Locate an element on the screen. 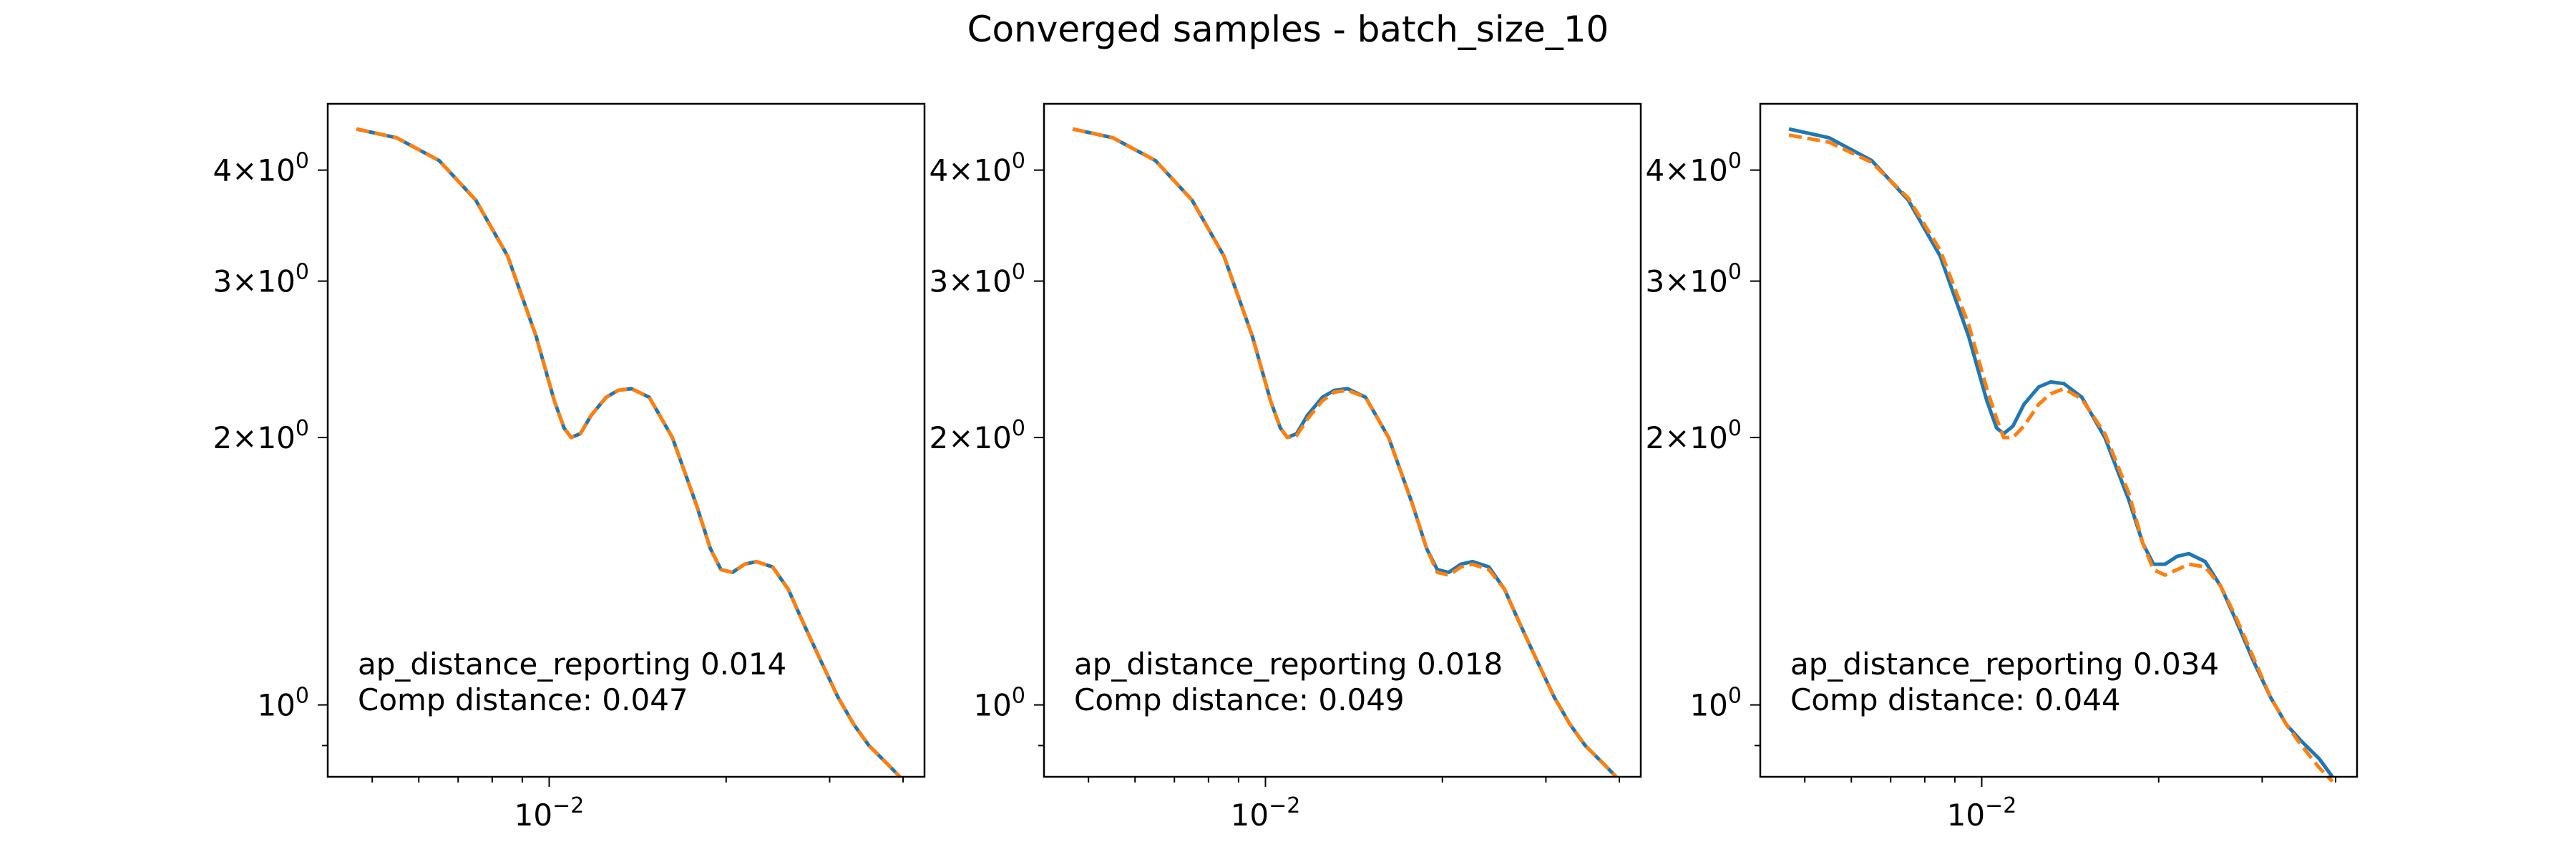  annotation-line-1: ap_distance_reporting 0.014 is located at coordinates (572, 664).